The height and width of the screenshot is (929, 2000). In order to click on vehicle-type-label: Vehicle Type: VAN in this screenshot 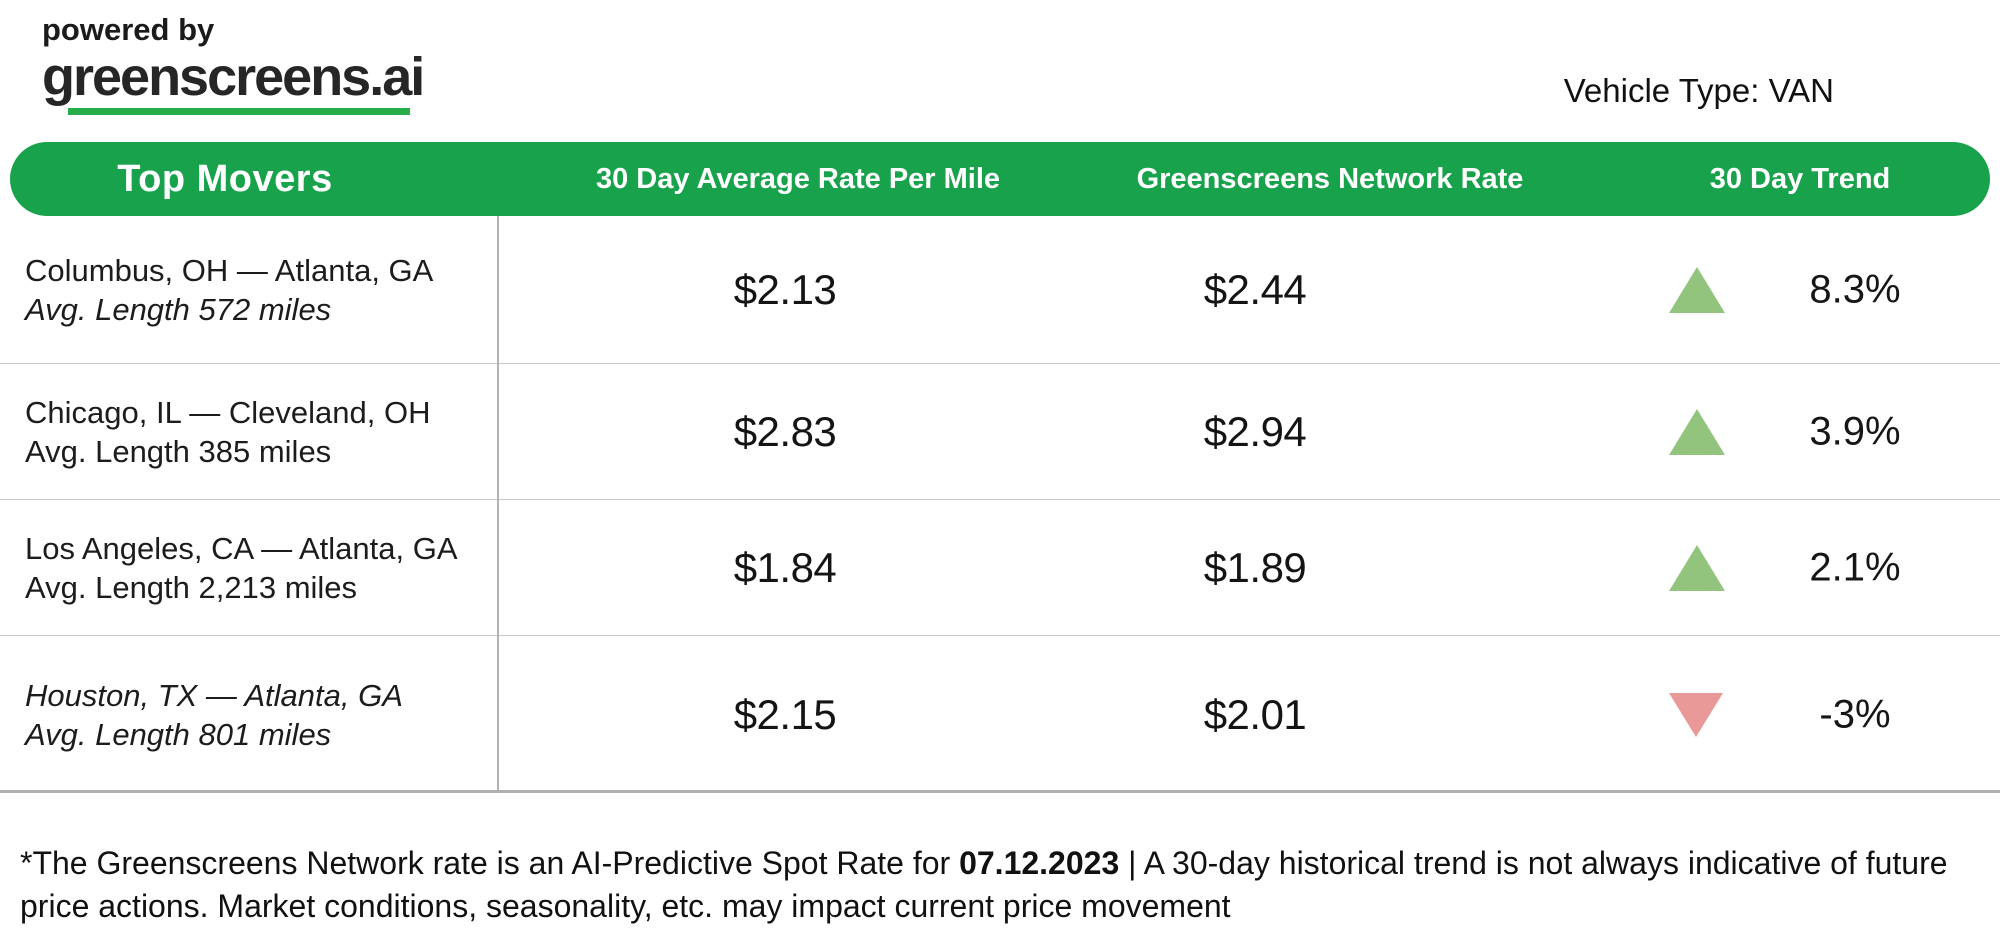, I will do `click(1698, 90)`.